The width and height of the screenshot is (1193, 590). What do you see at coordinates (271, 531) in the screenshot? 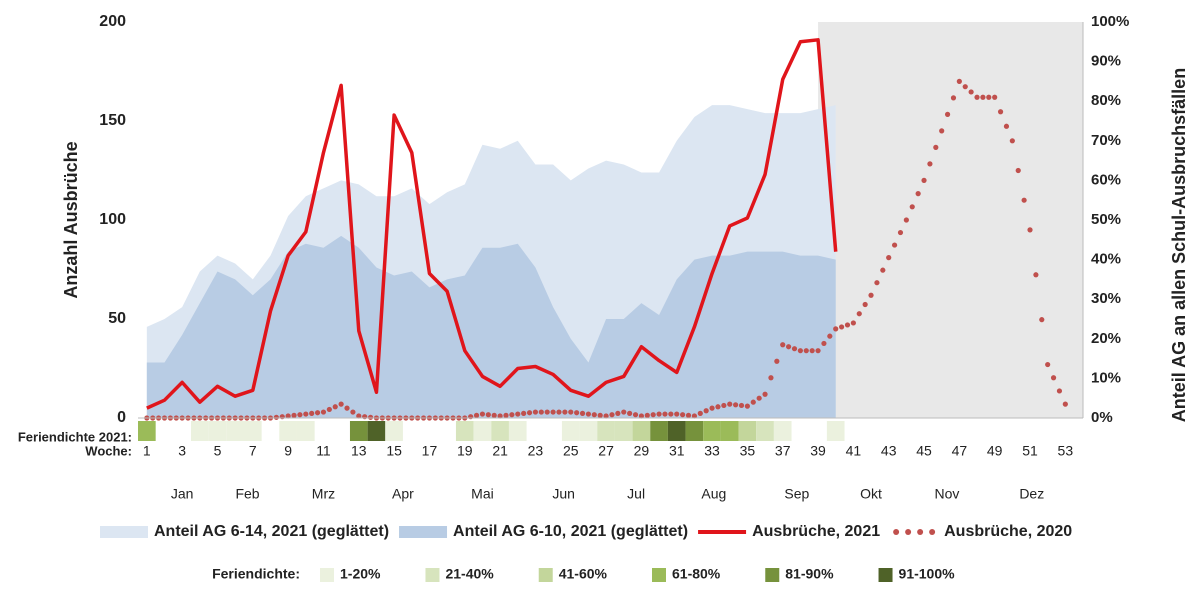
I see `legend-label: Anteil AG 6-14, 2021 (geglättet)` at bounding box center [271, 531].